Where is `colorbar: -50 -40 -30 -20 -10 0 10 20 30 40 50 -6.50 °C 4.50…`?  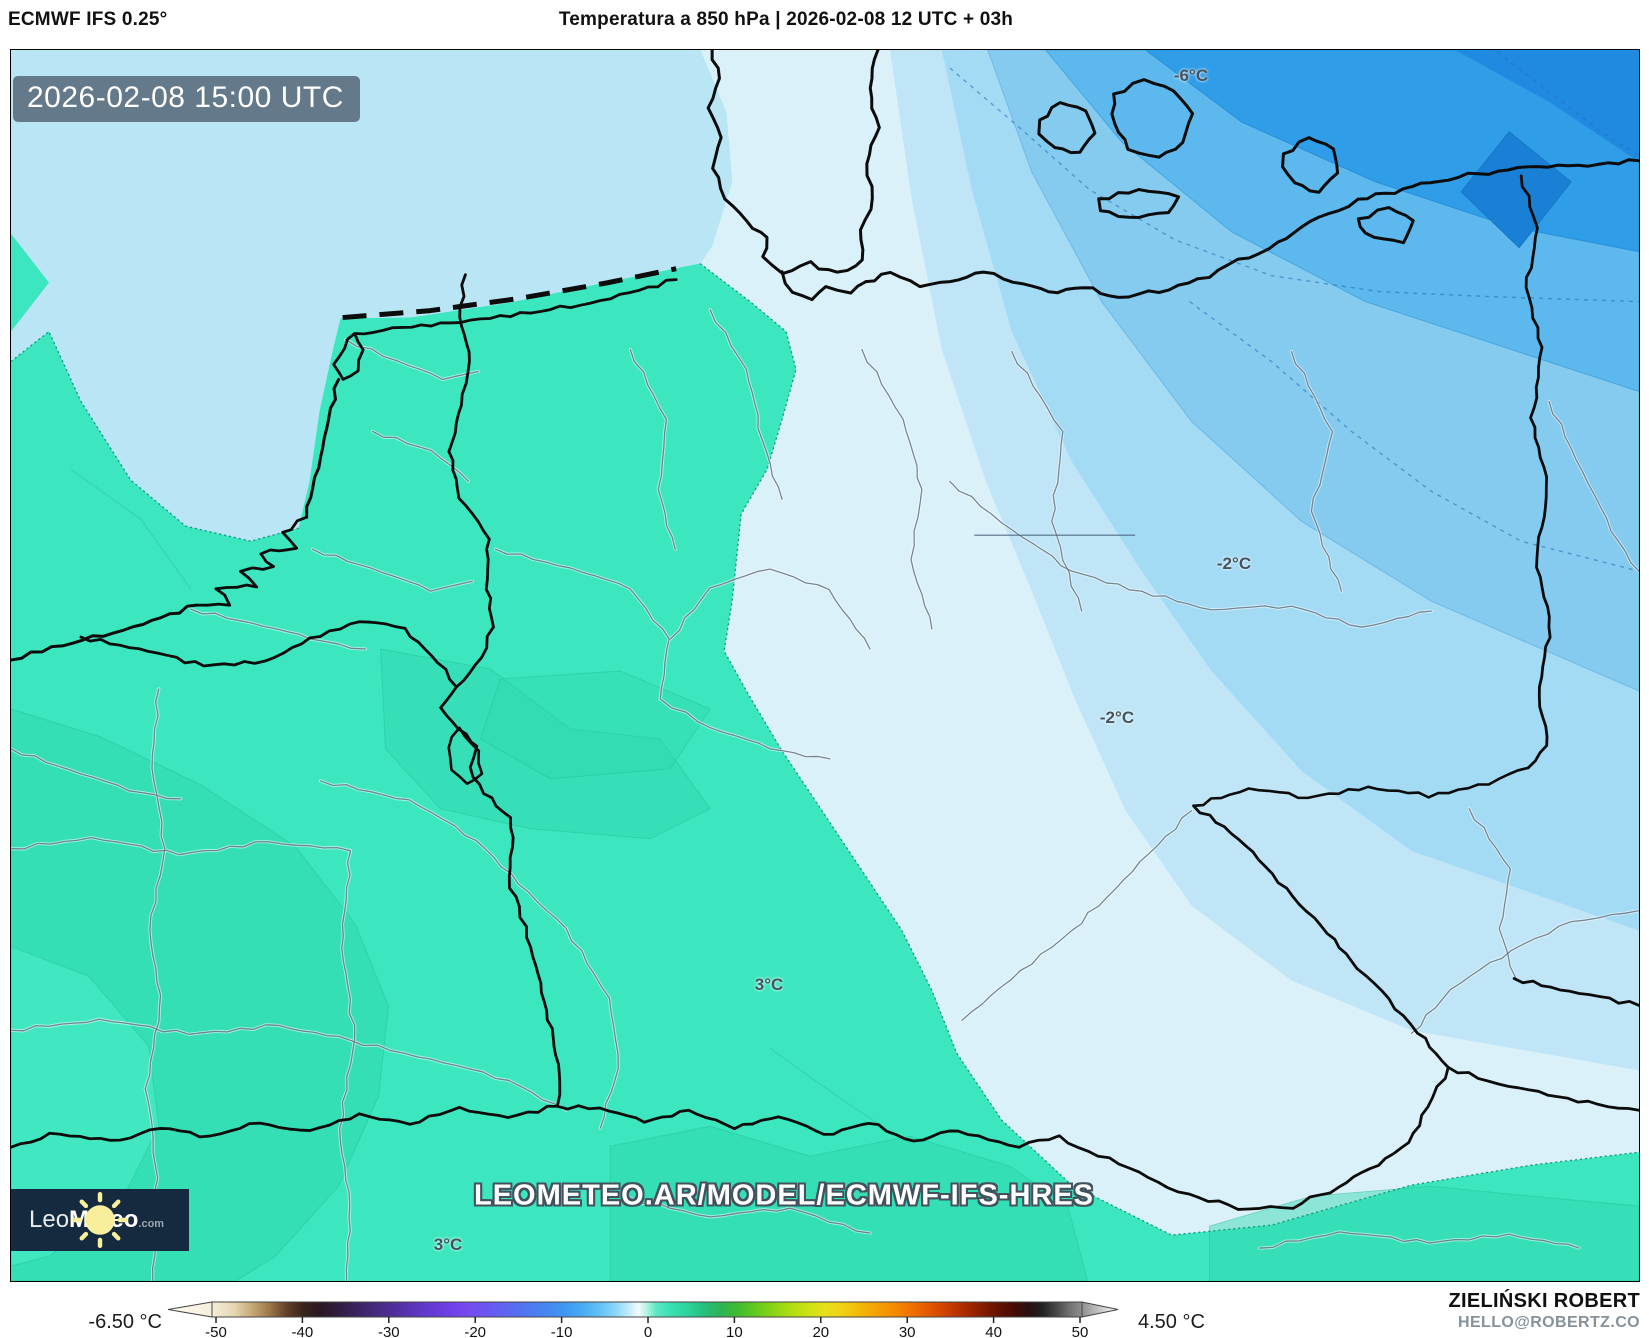
colorbar: -50 -40 -30 -20 -10 0 10 20 30 40 50 -6.50 °C 4.50… is located at coordinates (646, 1319).